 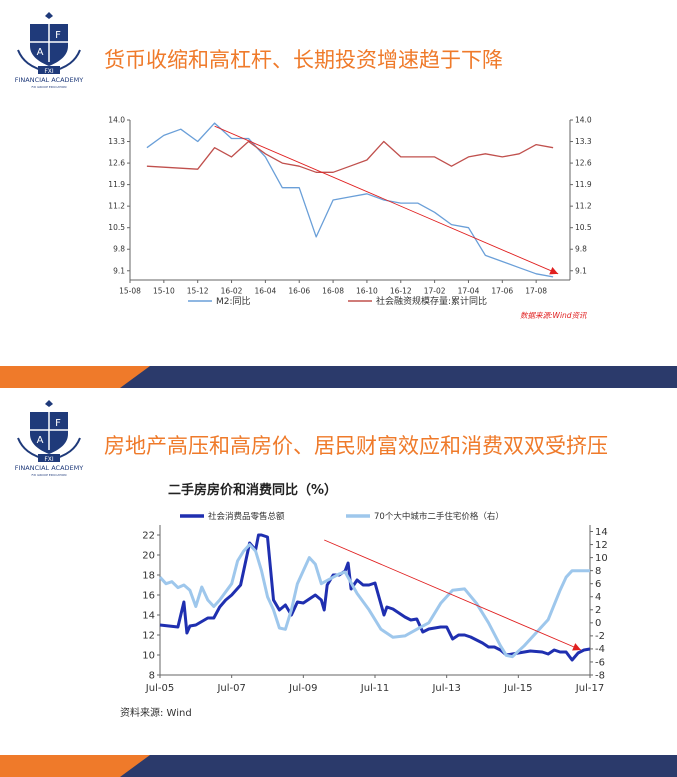 I want to click on y-tick-label-right: 0, so click(x=598, y=623).